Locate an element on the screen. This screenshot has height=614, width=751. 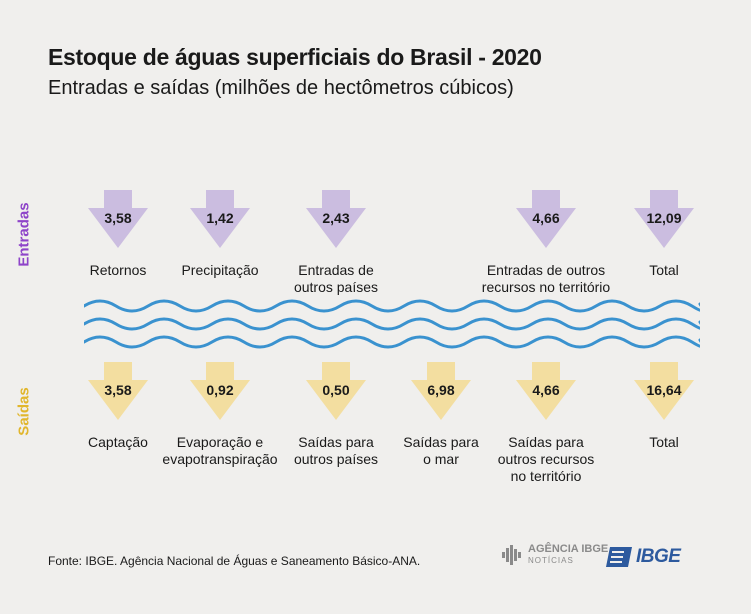
entrada-item-precipitacao: 1,42 Precipitação is located at coordinates (220, 234).